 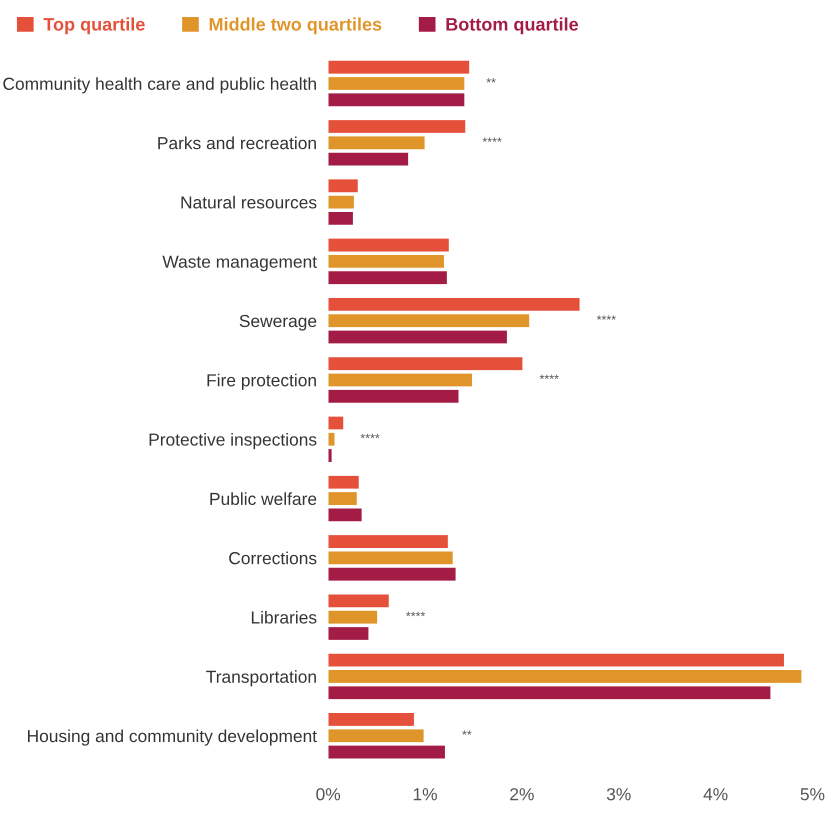 I want to click on x-tick-label: 0%, so click(x=328, y=794).